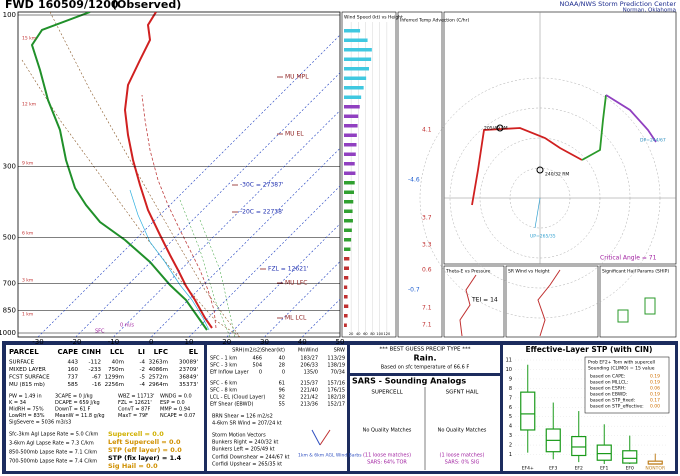 This screenshot has width=680, height=476. Describe the element at coordinates (80, 416) in the screenshot. I see `index: MeanW = 11.8 g/kg` at that location.